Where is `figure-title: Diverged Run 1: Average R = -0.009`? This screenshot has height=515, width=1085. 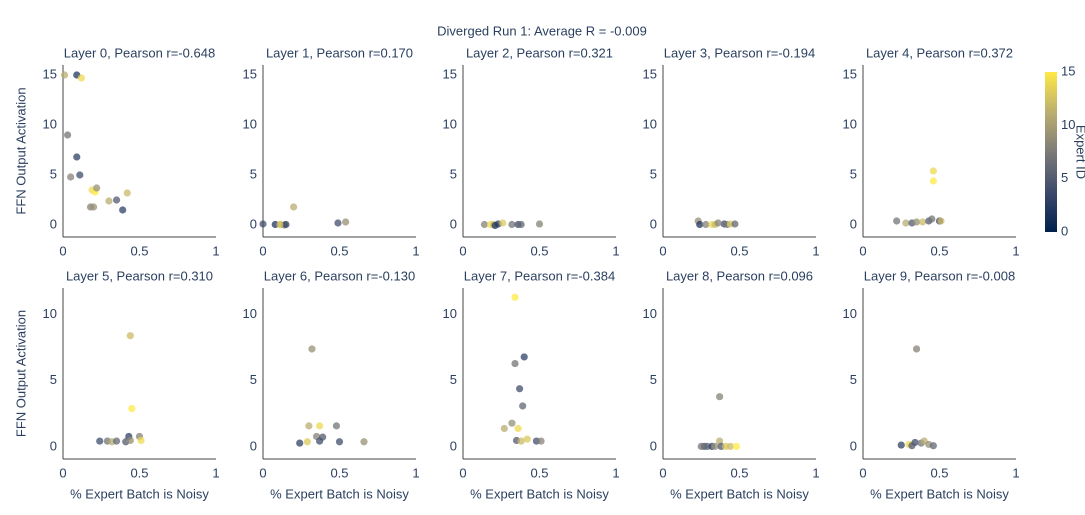 figure-title: Diverged Run 1: Average R = -0.009 is located at coordinates (542, 30).